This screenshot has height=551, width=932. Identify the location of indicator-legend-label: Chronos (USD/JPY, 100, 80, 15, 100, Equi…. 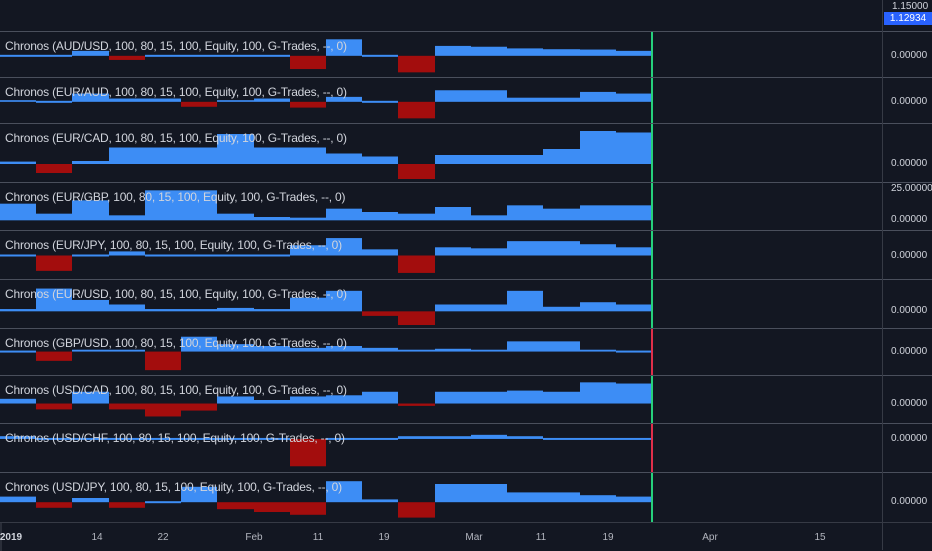
(173, 487).